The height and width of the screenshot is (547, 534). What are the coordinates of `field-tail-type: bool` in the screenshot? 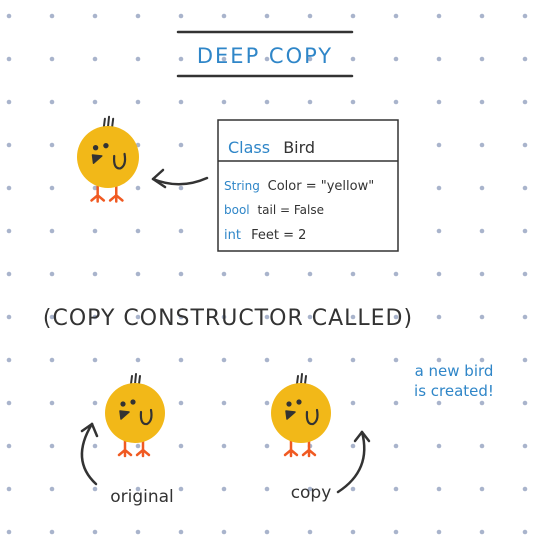 It's located at (237, 210).